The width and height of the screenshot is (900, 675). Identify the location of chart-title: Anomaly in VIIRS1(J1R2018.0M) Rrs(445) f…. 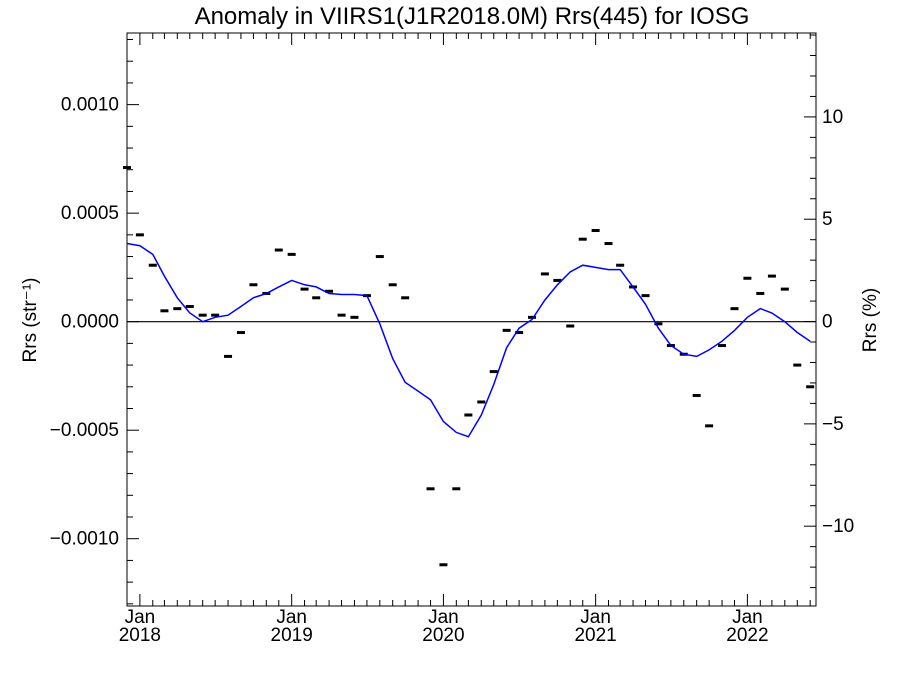
(472, 16).